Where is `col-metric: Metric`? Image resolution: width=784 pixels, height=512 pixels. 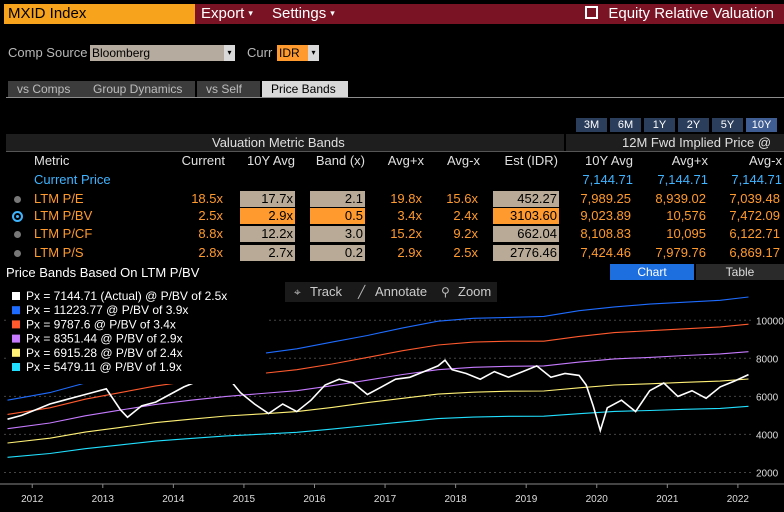
col-metric: Metric is located at coordinates (52, 160).